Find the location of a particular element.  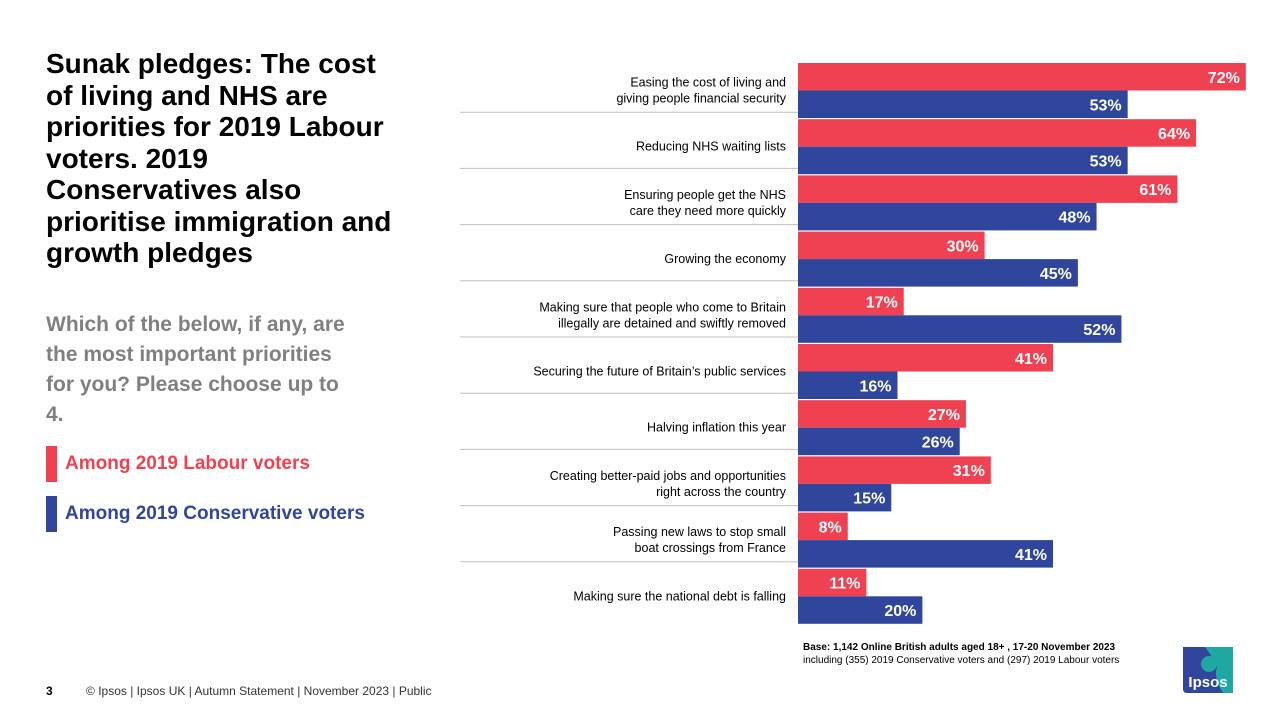

data-label: 31% is located at coordinates (969, 471).